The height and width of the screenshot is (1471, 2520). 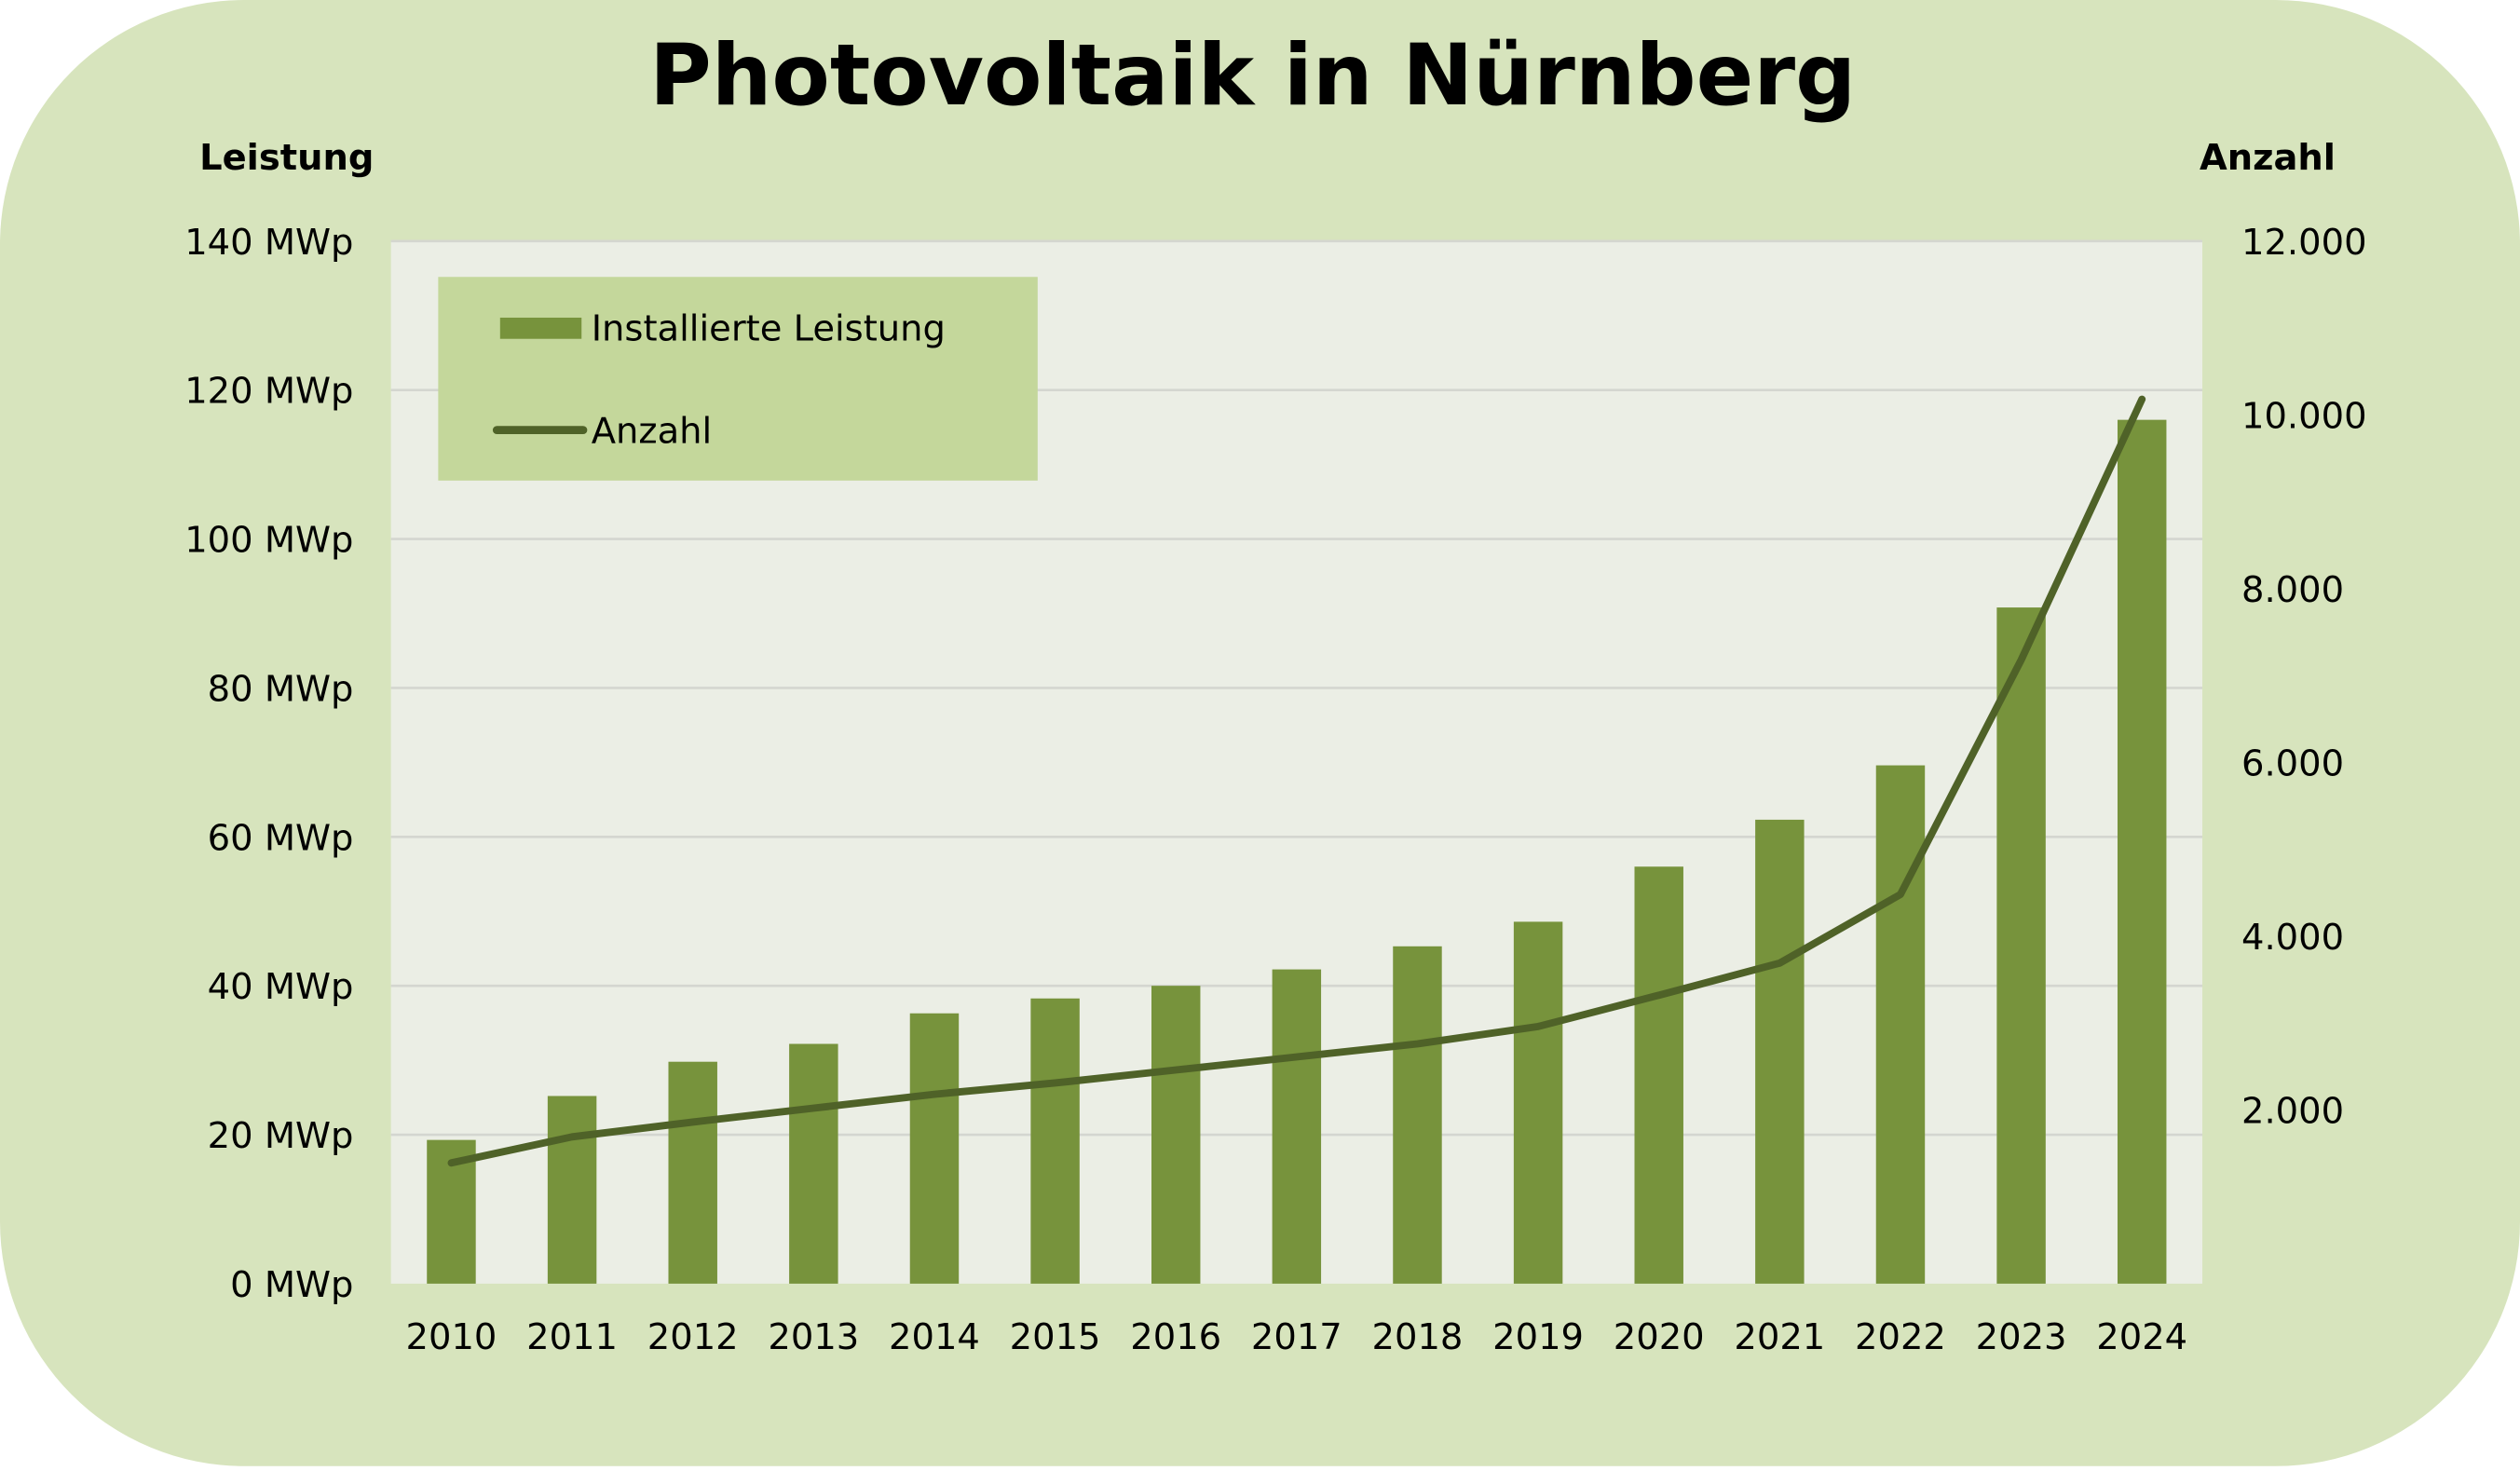 What do you see at coordinates (2292, 763) in the screenshot?
I see `right-tick-label: 6.000` at bounding box center [2292, 763].